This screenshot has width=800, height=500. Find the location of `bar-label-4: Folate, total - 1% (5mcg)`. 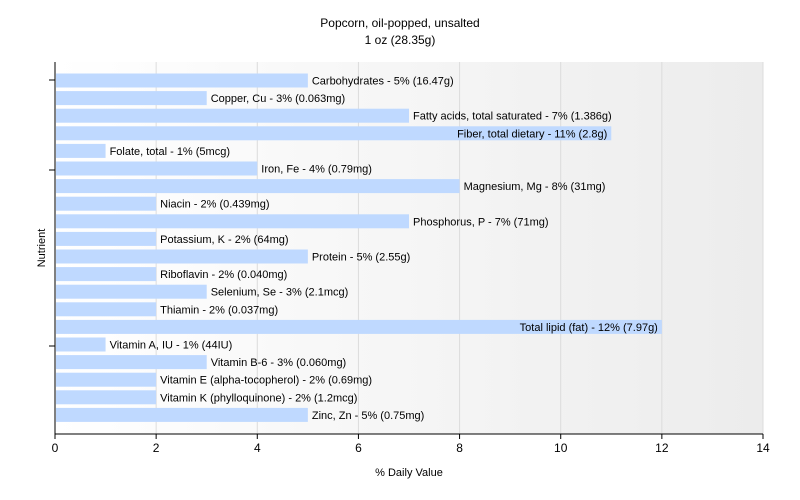

bar-label-4: Folate, total - 1% (5mcg) is located at coordinates (170, 152).